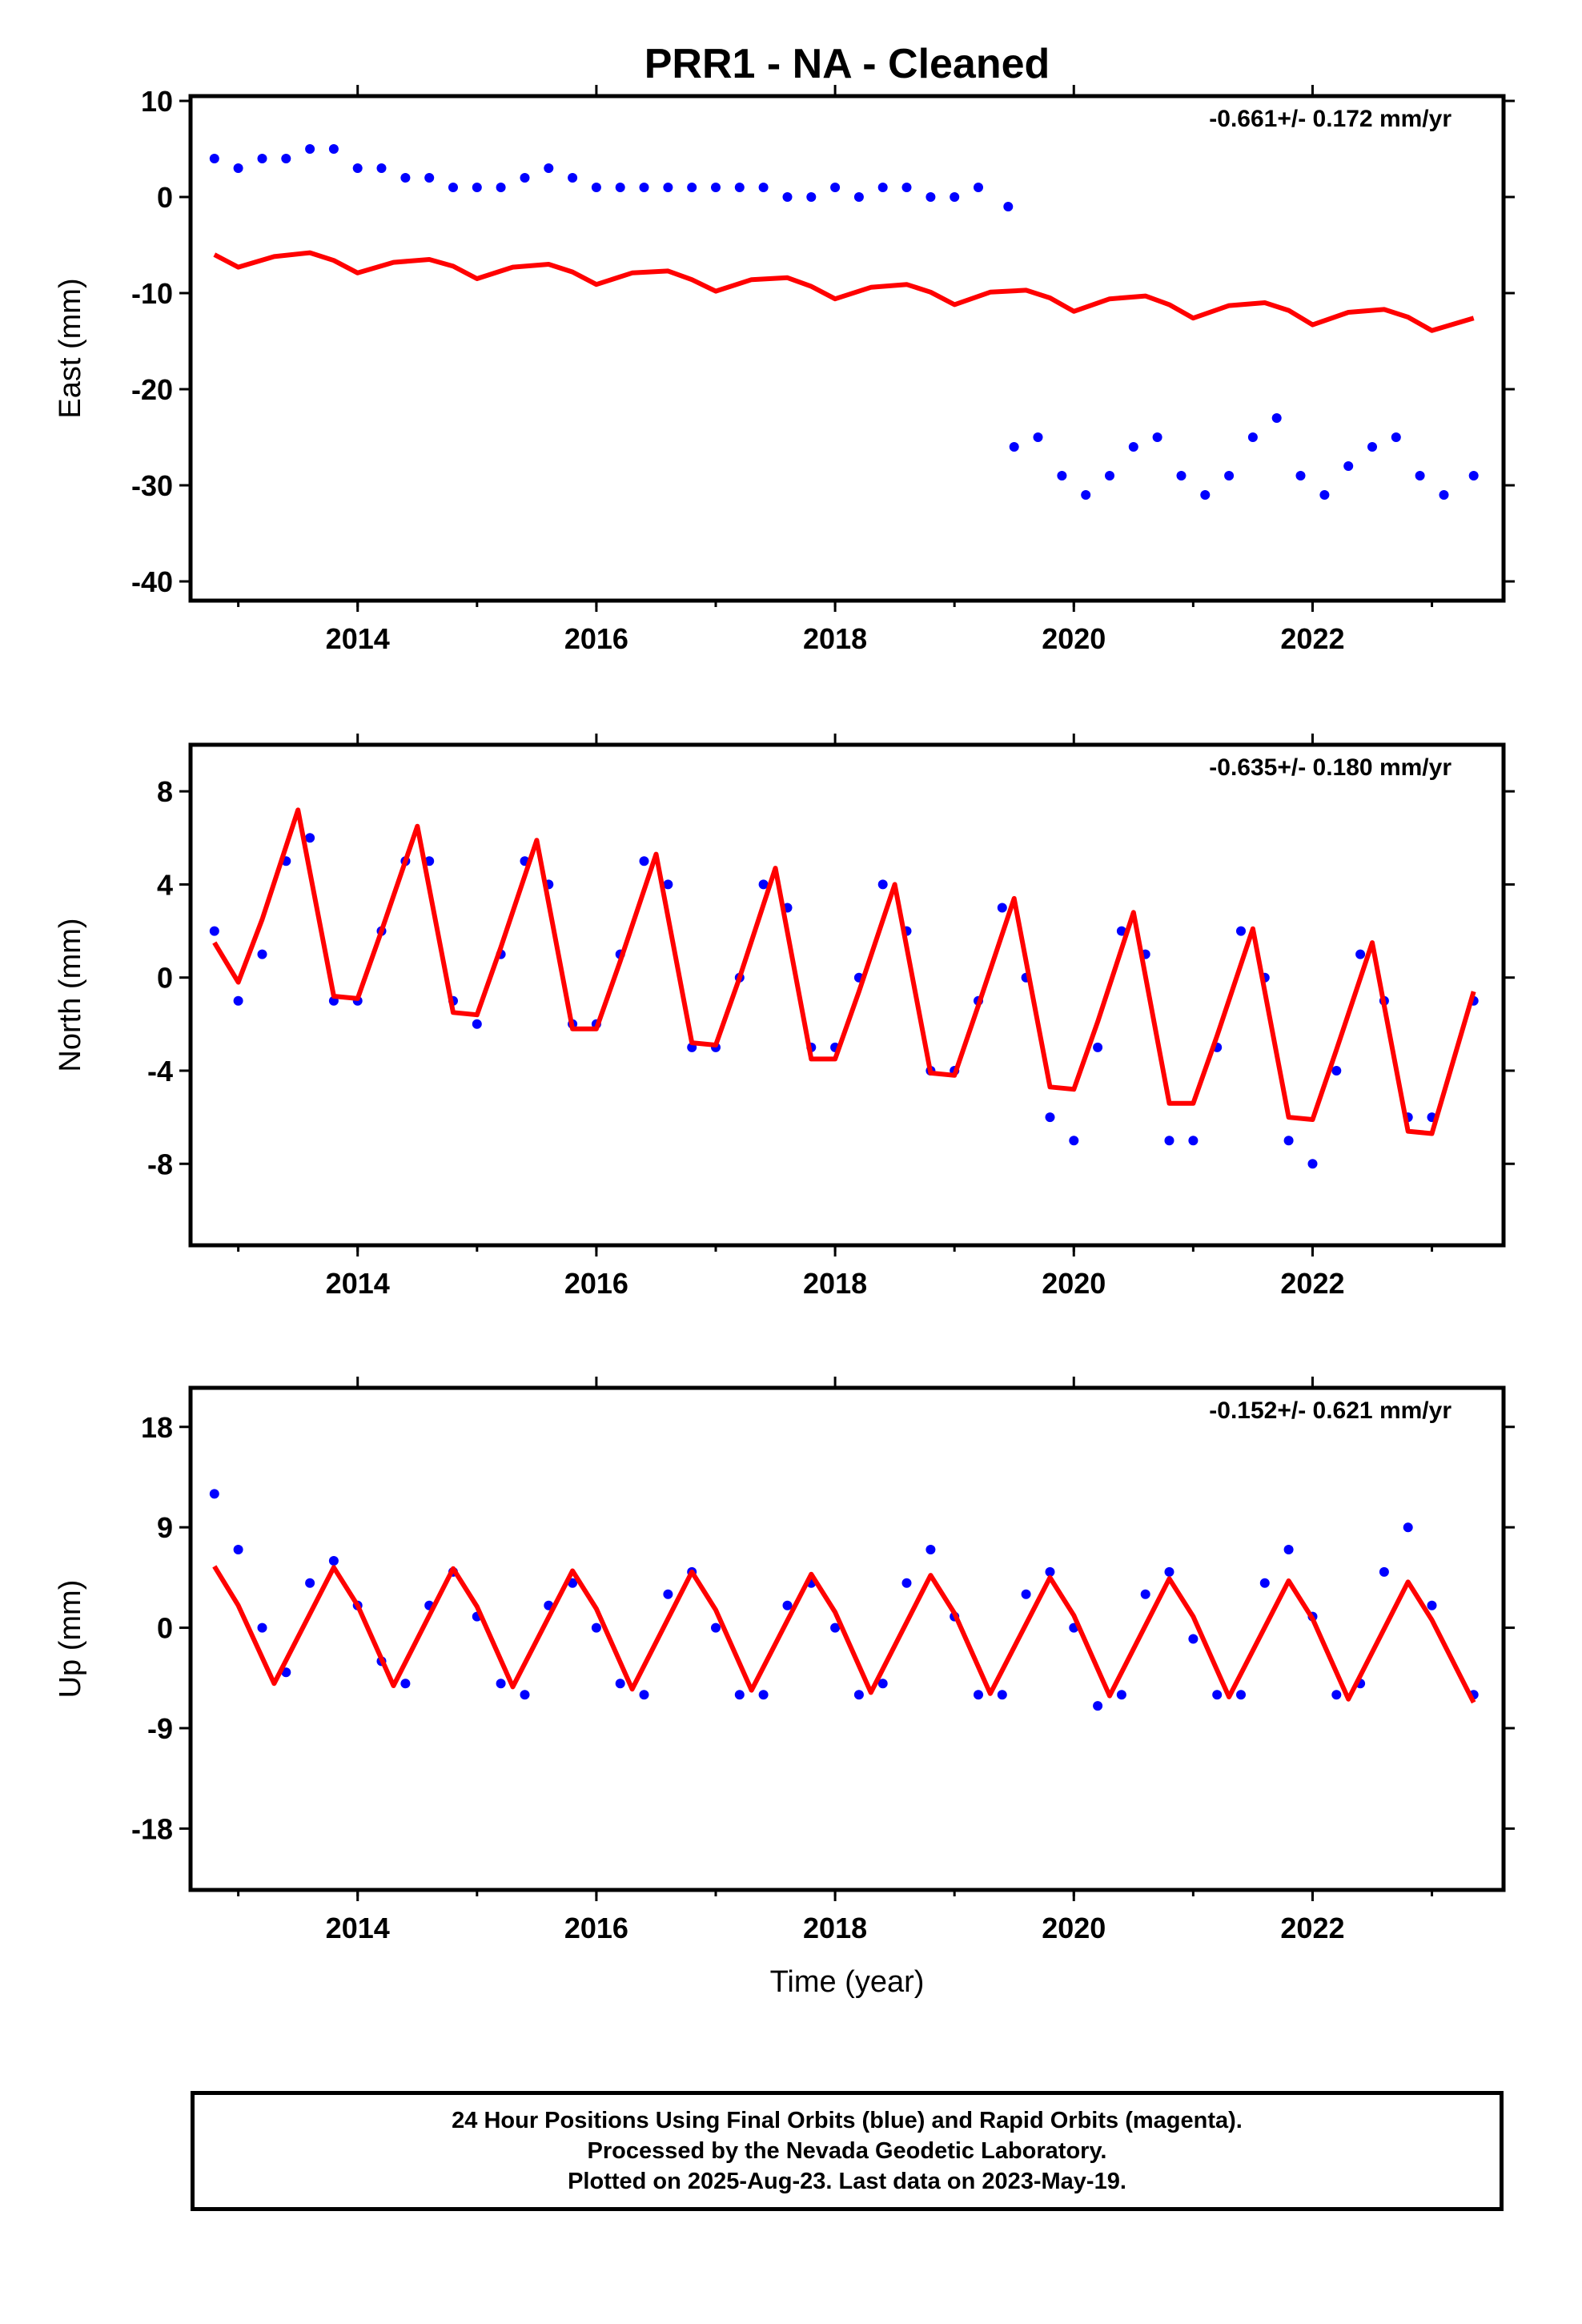 The width and height of the screenshot is (1582, 2324). What do you see at coordinates (1330, 1410) in the screenshot?
I see `up-rate-label: -0.152+/- 0.621 mm/yr` at bounding box center [1330, 1410].